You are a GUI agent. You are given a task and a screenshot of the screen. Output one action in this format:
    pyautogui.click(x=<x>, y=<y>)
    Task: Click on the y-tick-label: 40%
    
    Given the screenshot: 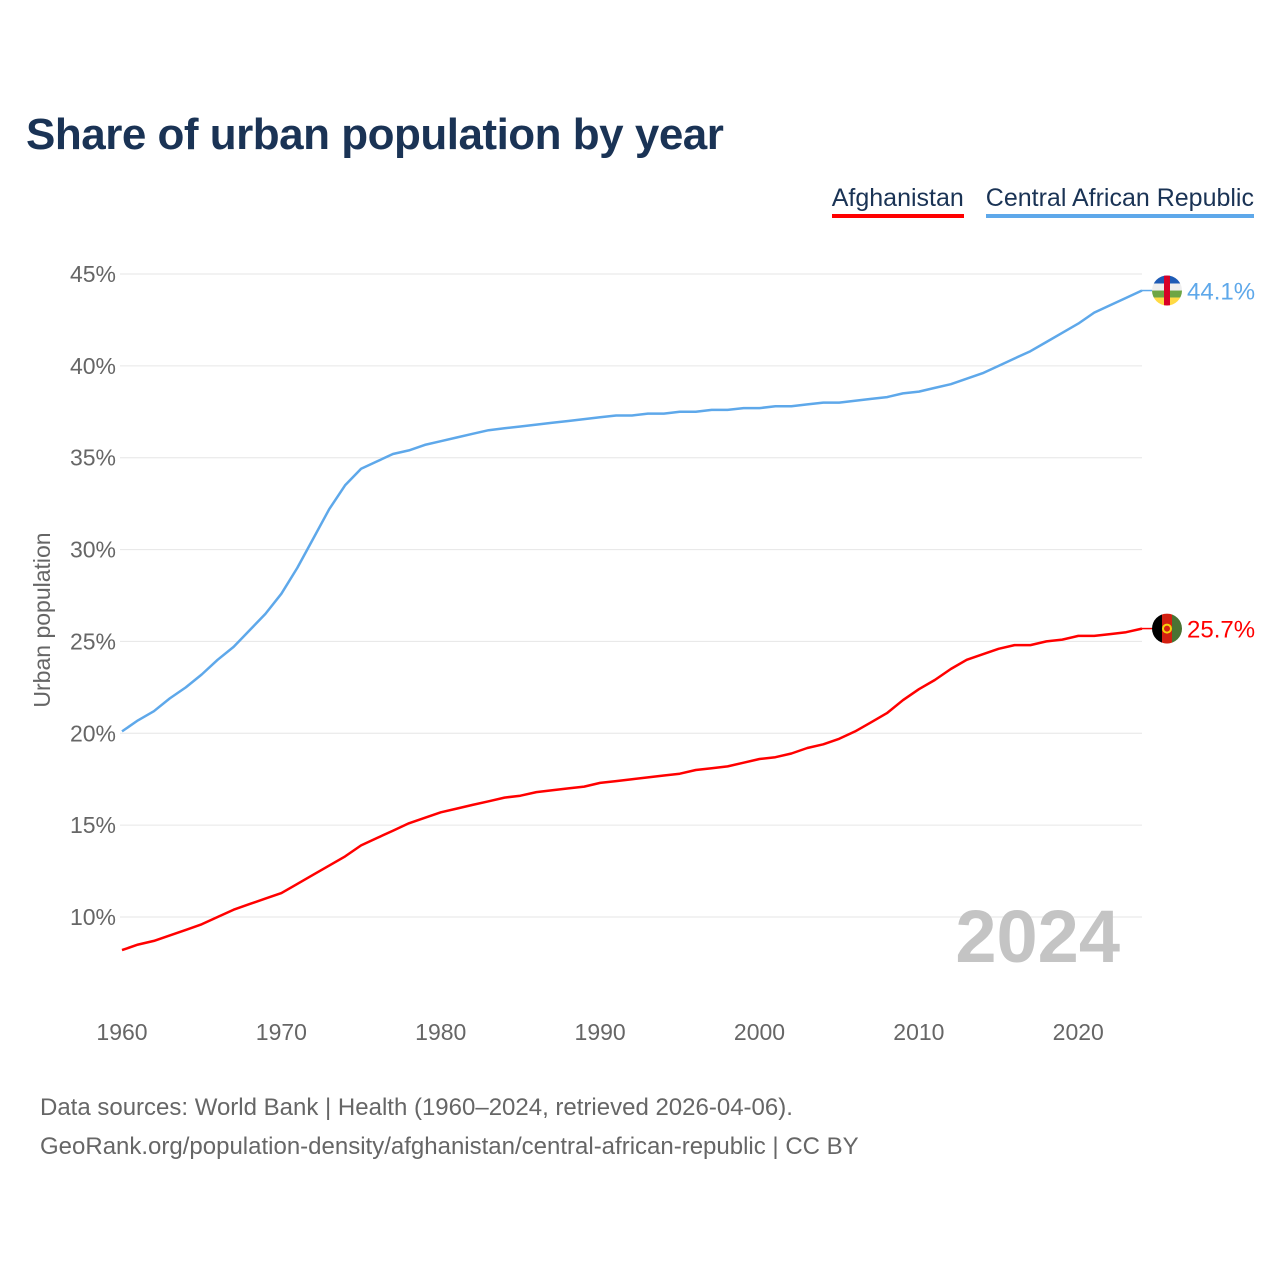 What is the action you would take?
    pyautogui.click(x=93, y=366)
    